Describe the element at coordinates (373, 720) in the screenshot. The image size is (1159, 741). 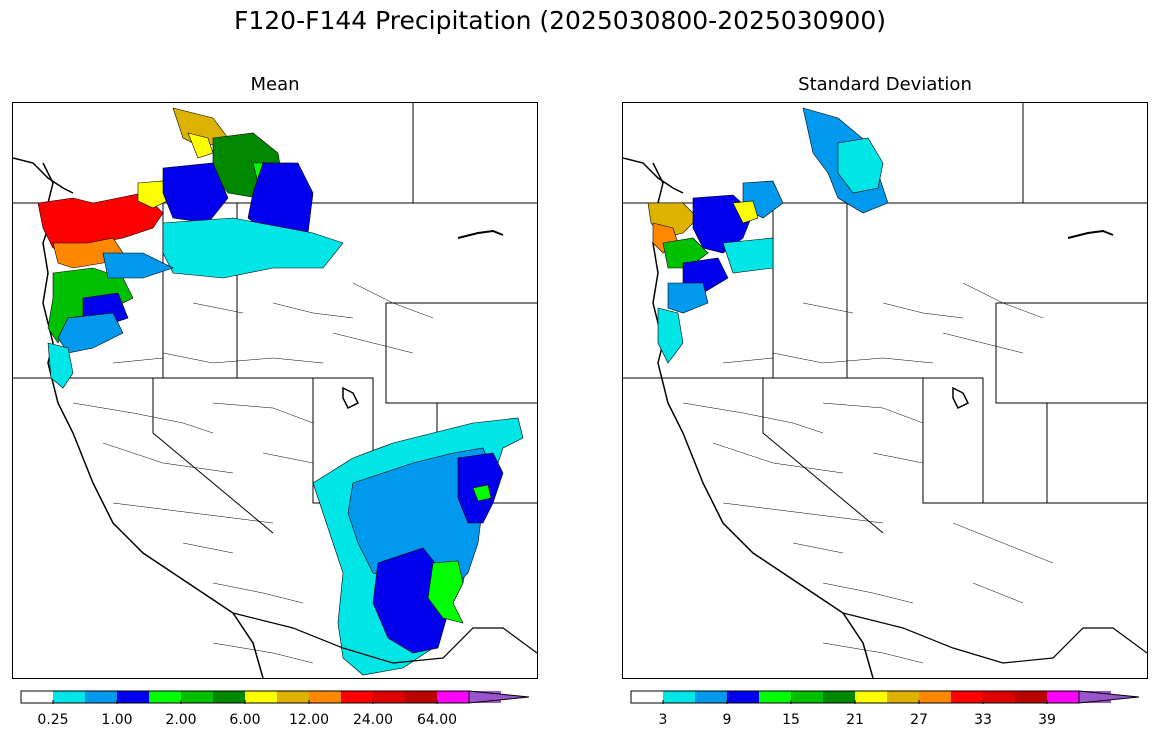
I see `colorbar-tick-label: 24.00` at that location.